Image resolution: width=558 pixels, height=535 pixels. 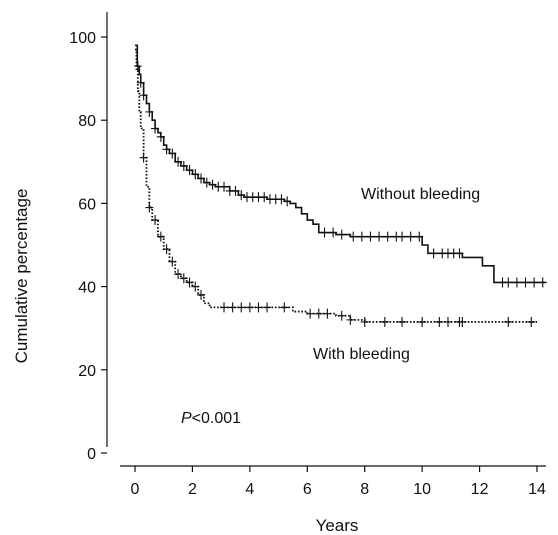 I want to click on x-tick-label-10: 10, so click(x=422, y=489).